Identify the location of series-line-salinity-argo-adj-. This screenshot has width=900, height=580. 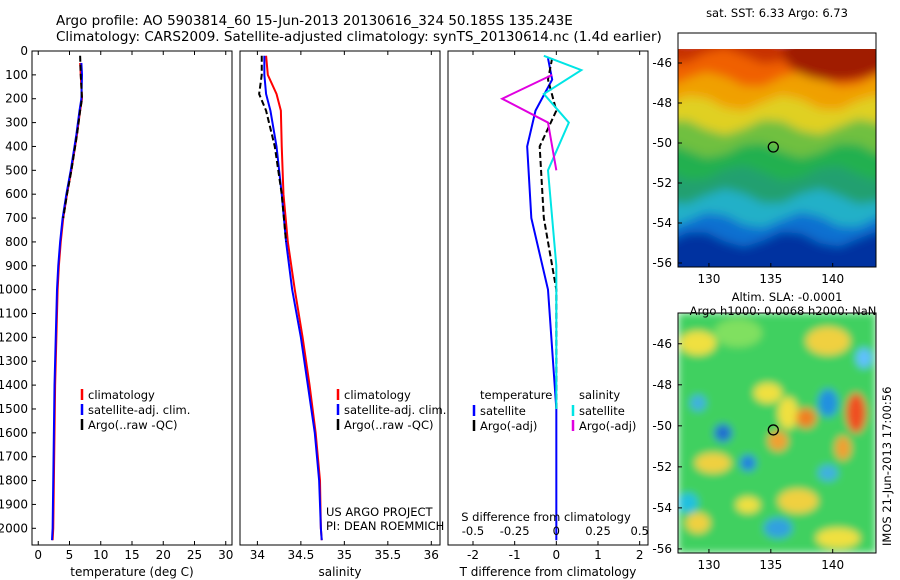
(528, 122).